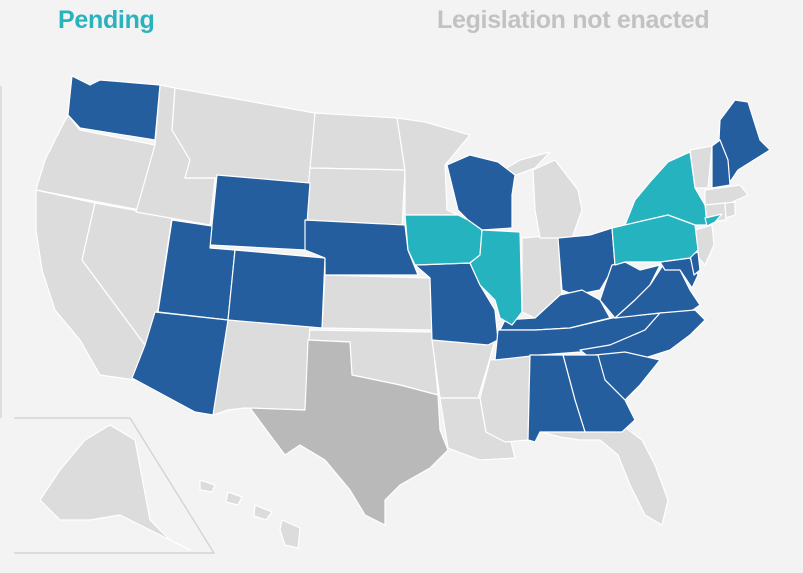  What do you see at coordinates (377, 302) in the screenshot?
I see `state-KS` at bounding box center [377, 302].